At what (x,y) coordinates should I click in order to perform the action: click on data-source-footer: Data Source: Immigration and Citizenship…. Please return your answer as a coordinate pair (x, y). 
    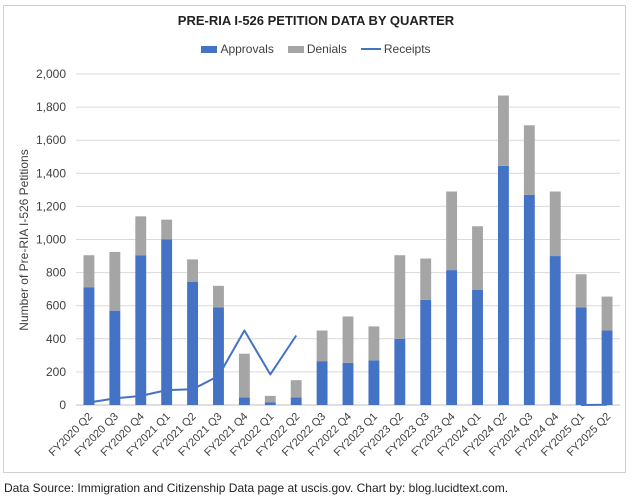
    Looking at the image, I should click on (256, 488).